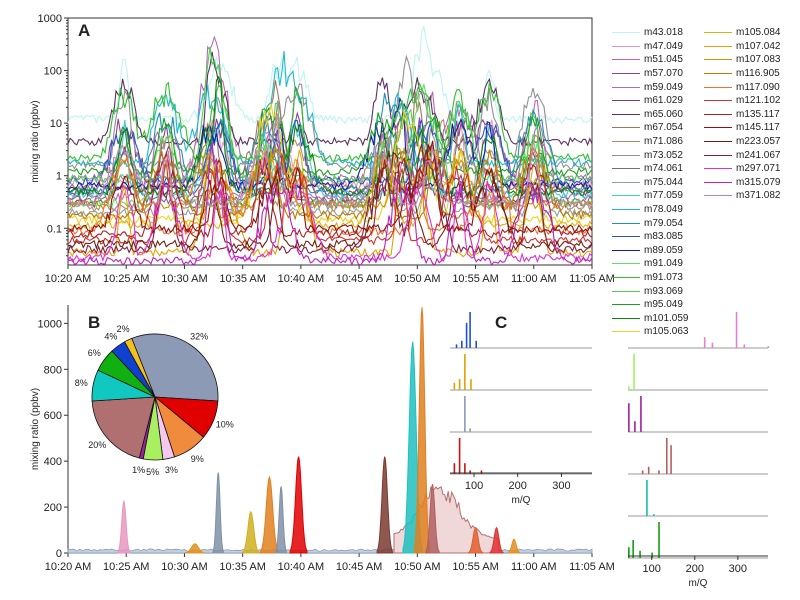 This screenshot has width=800, height=600. What do you see at coordinates (663, 250) in the screenshot?
I see `legend-label: m89.059` at bounding box center [663, 250].